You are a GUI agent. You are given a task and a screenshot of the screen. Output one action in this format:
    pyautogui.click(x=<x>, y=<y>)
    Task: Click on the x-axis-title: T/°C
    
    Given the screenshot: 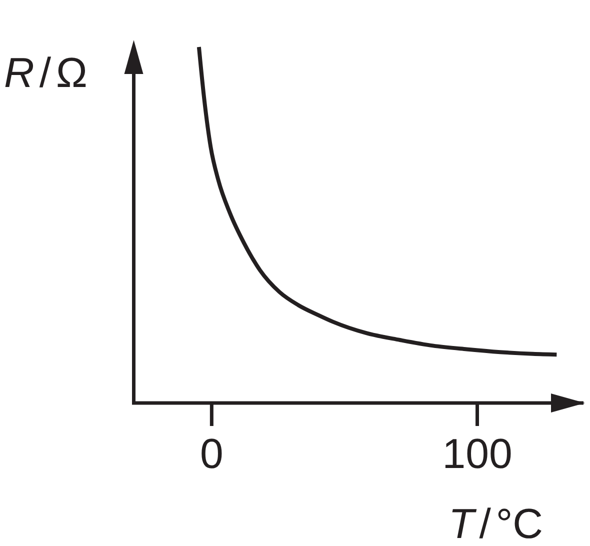 What is the action you would take?
    pyautogui.click(x=495, y=523)
    